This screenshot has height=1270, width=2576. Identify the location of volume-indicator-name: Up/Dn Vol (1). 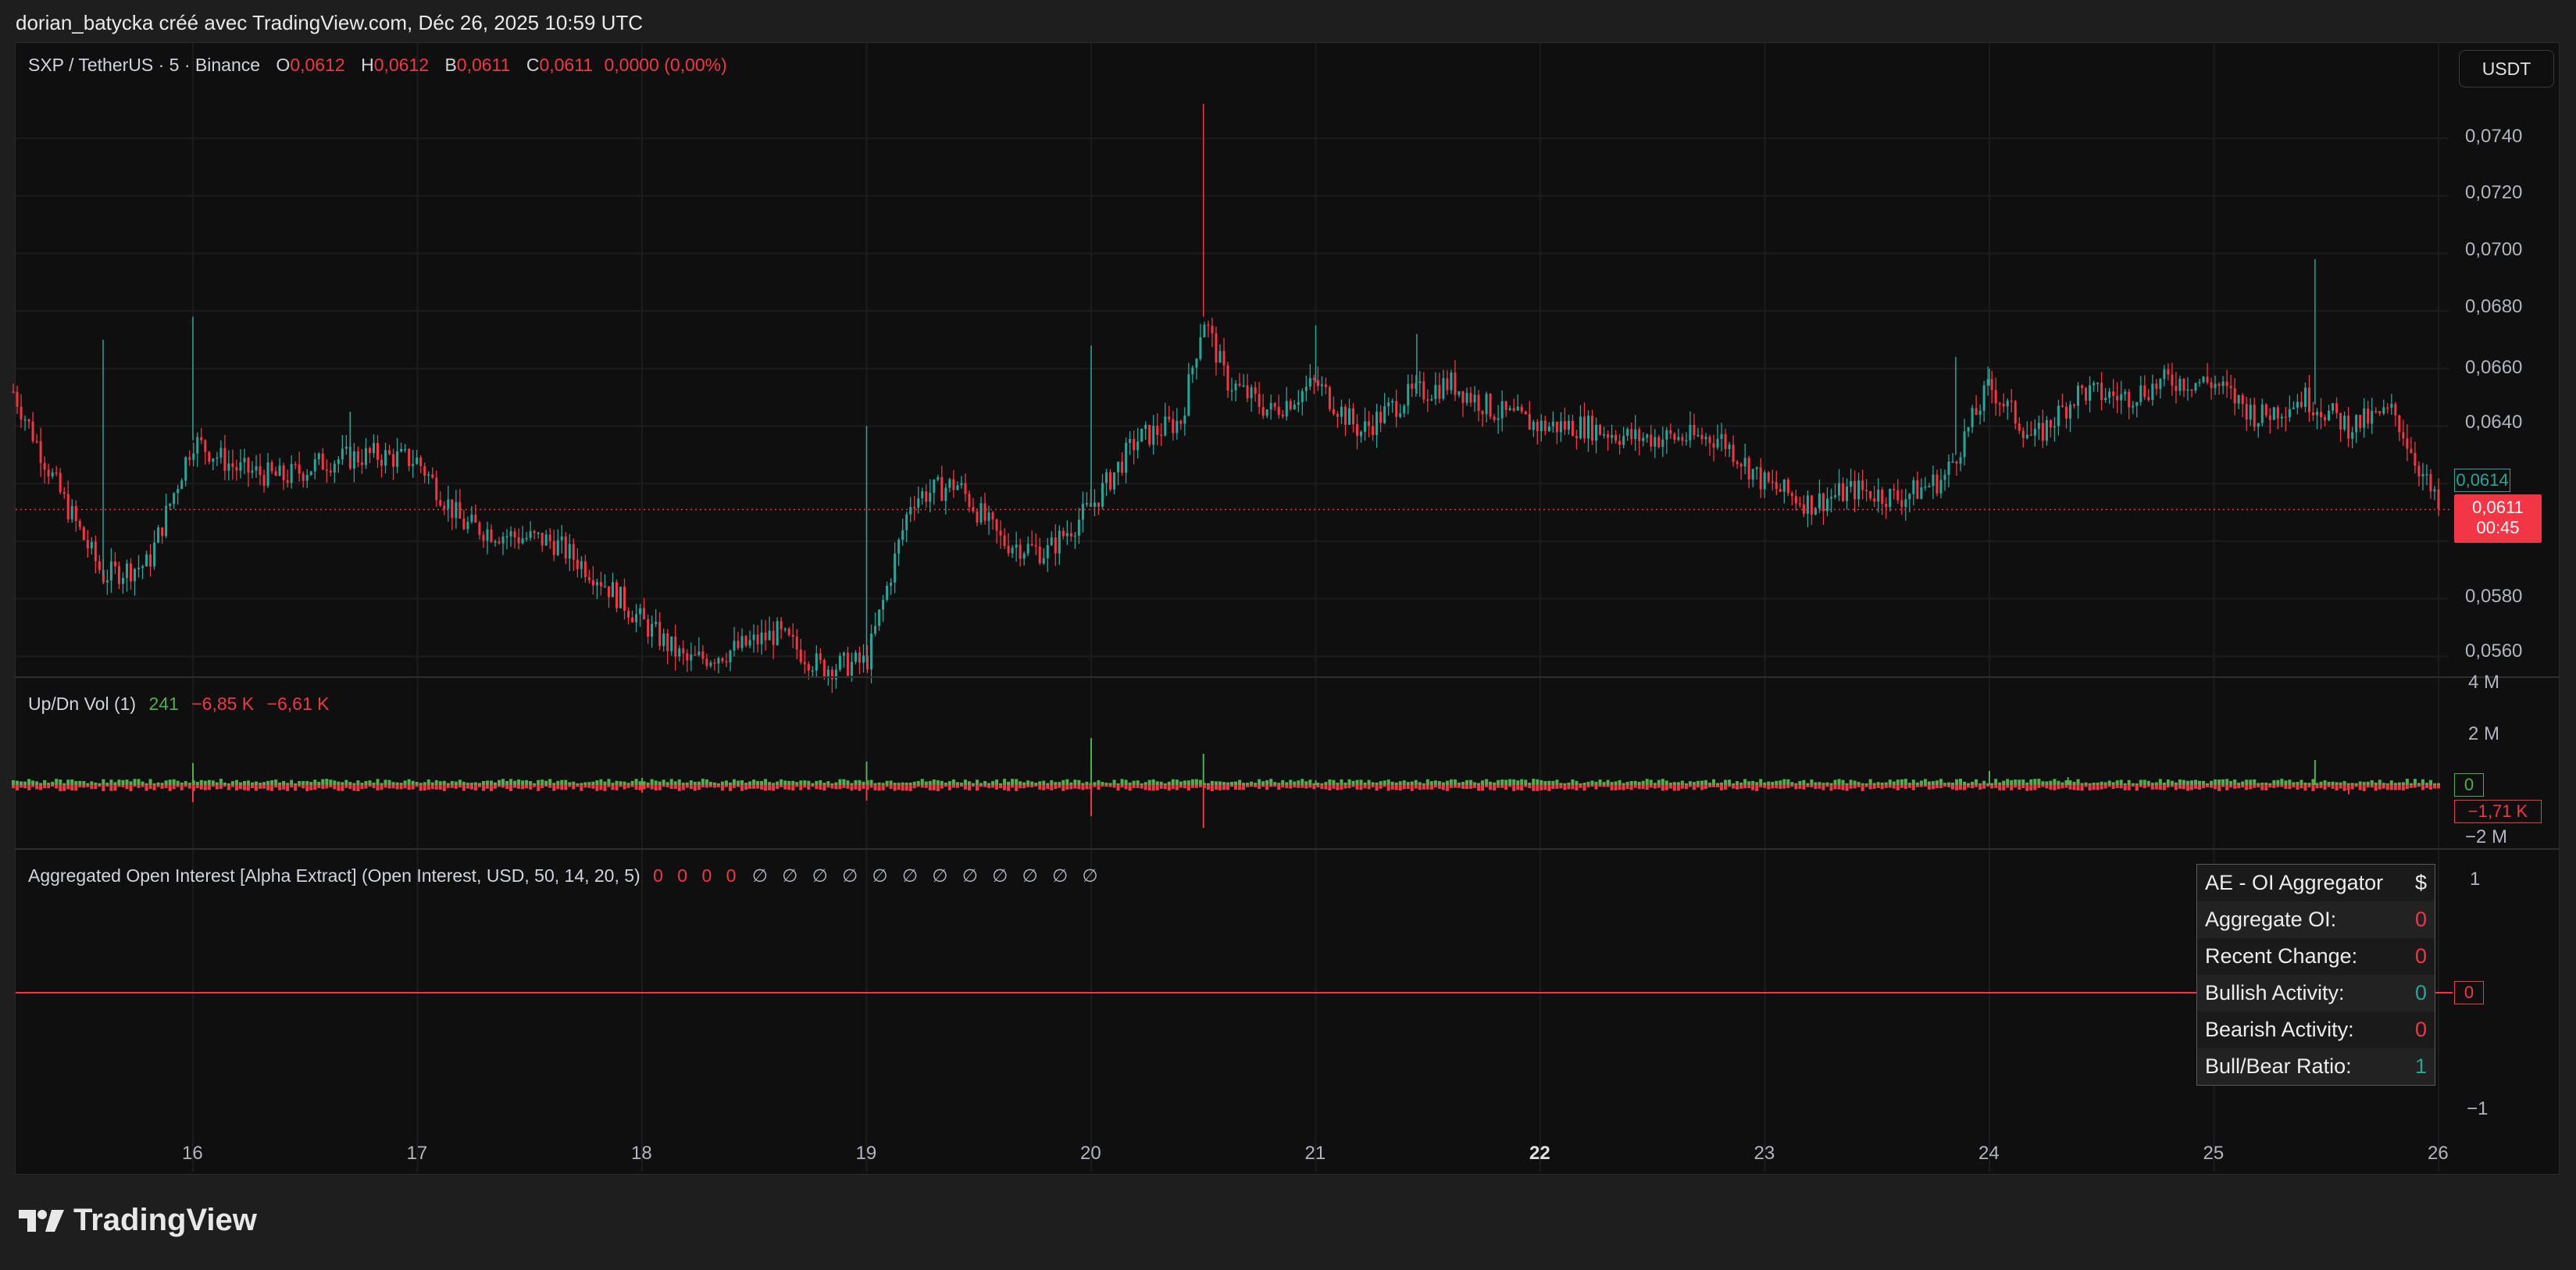
(82, 704).